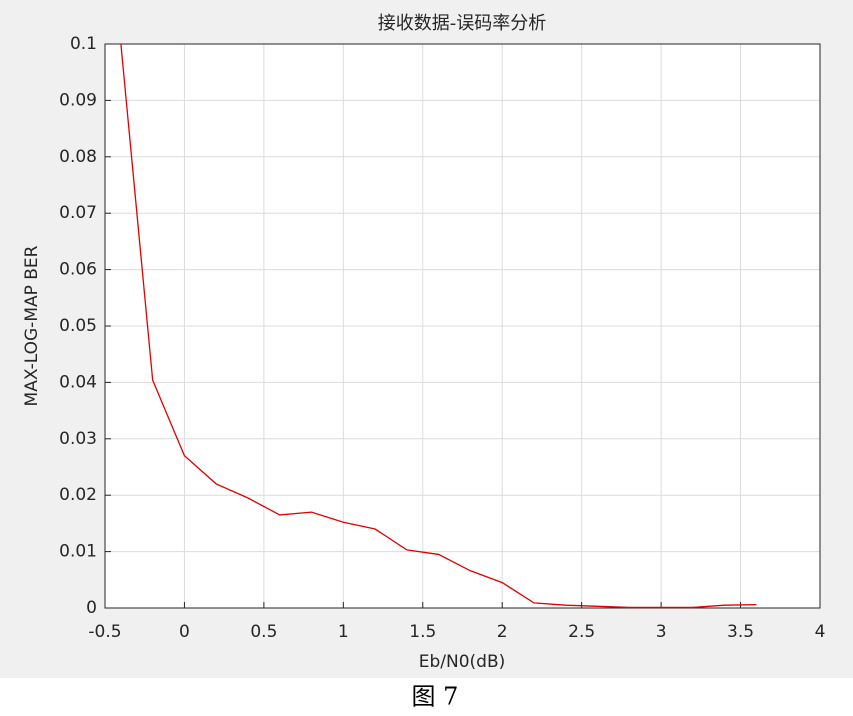 This screenshot has height=716, width=853. Describe the element at coordinates (78, 439) in the screenshot. I see `y-tick-label: 0.03` at that location.